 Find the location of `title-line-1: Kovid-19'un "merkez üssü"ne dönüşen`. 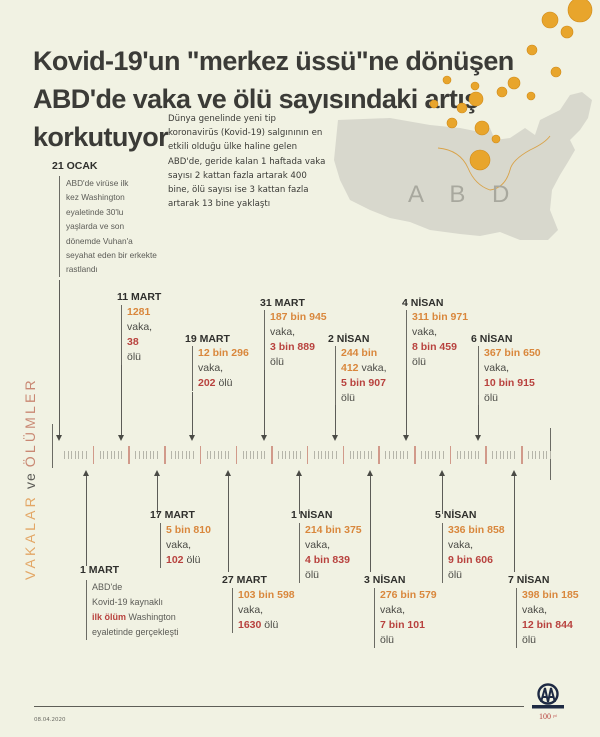

title-line-1: Kovid-19'un "merkez üssü"ne dönüşen is located at coordinates (273, 61).